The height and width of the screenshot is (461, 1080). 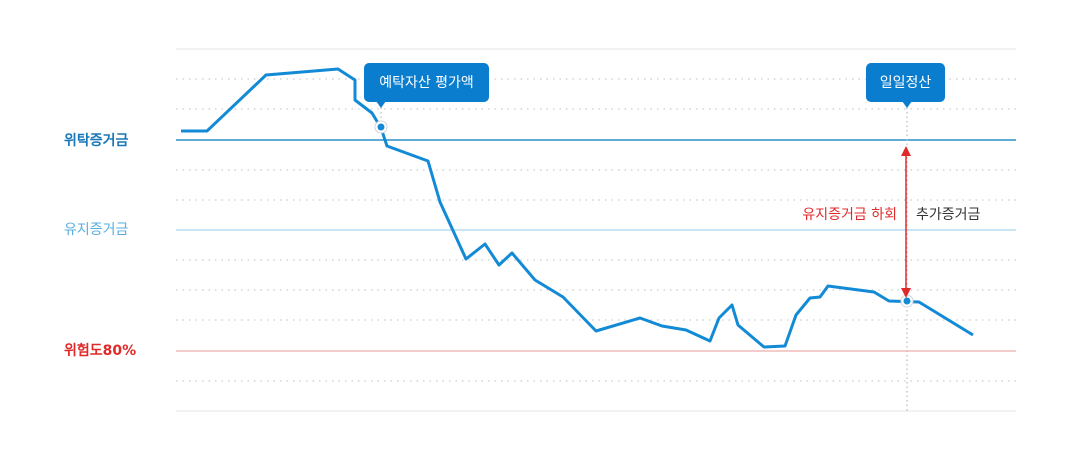 I want to click on callout-text: 예탁자산 평가액, so click(x=426, y=83).